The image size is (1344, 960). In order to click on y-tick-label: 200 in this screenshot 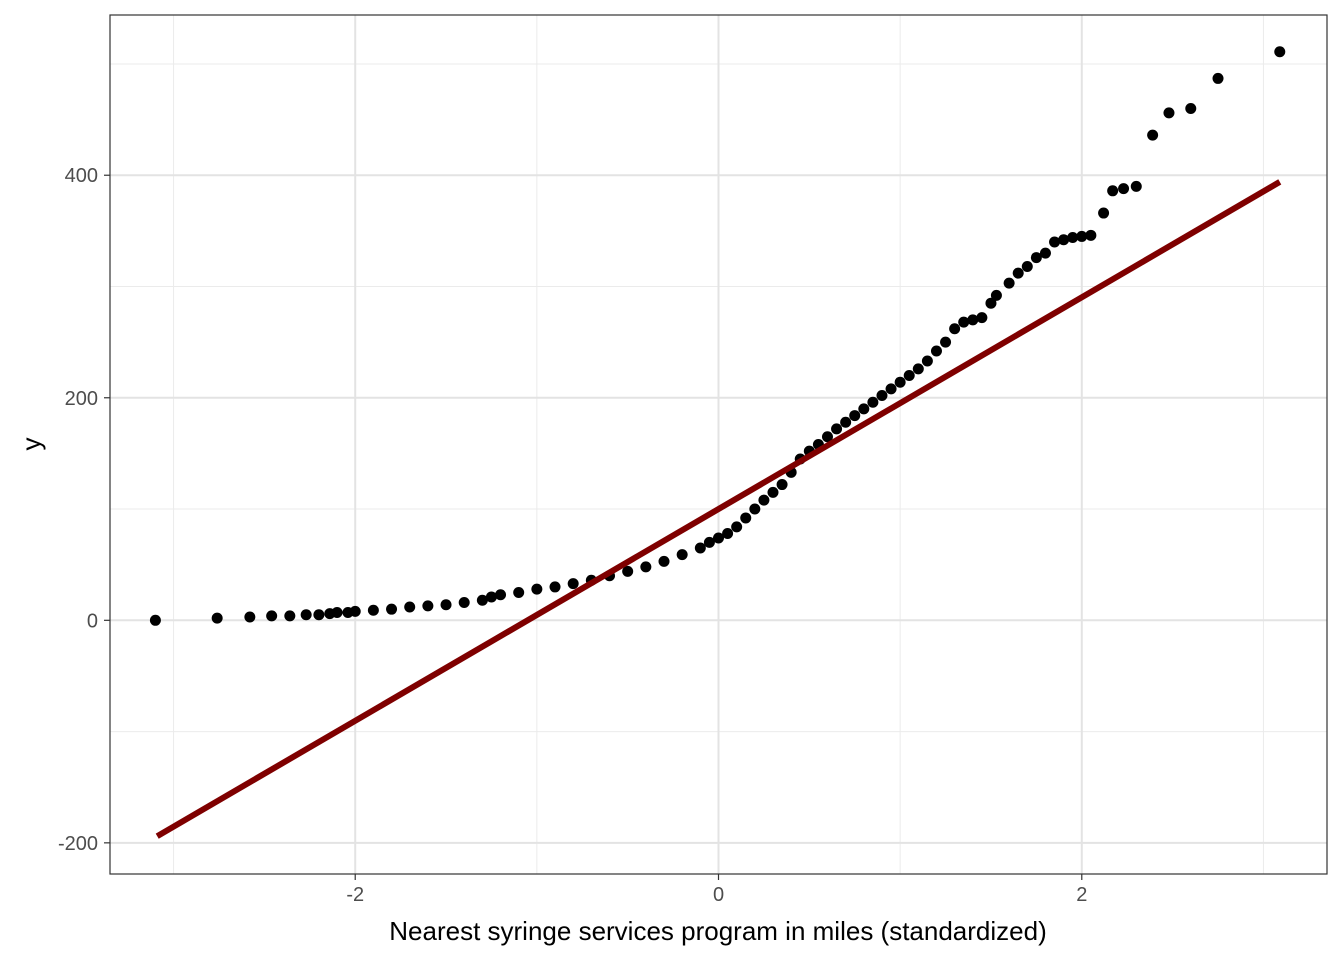, I will do `click(81, 399)`.